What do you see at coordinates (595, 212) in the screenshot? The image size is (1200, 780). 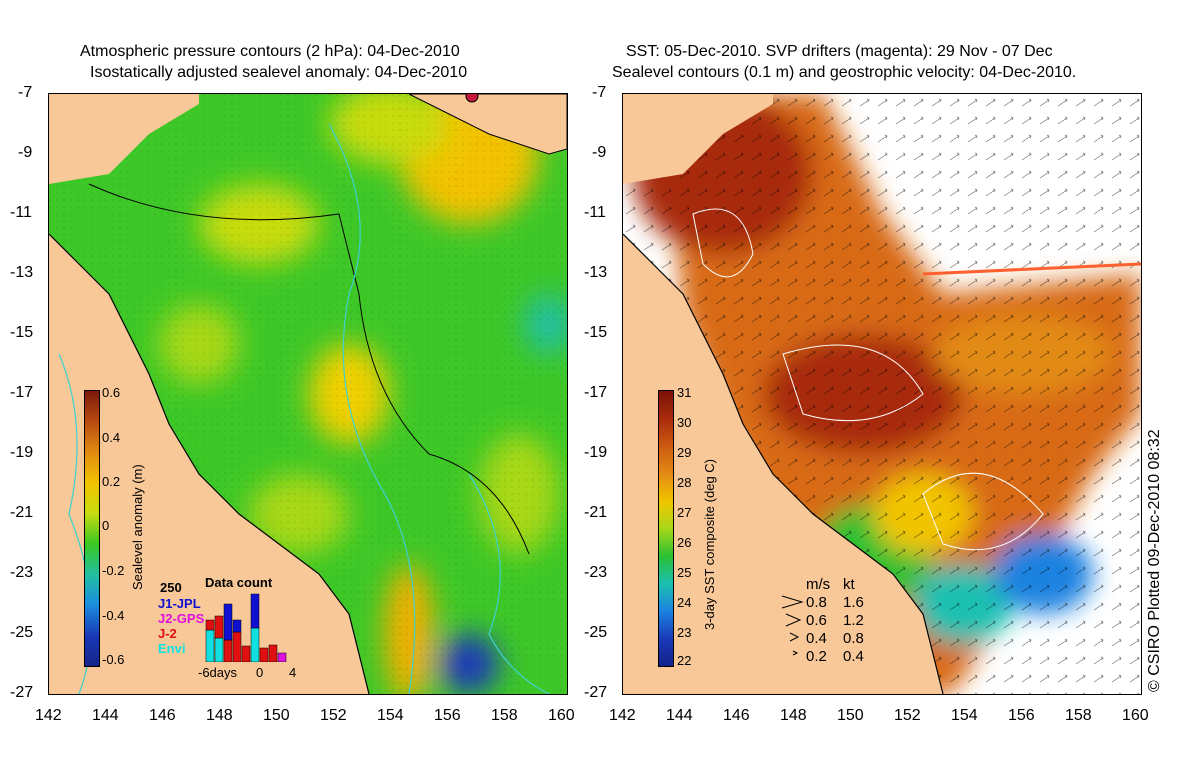 I see `right-y-tick: -11` at bounding box center [595, 212].